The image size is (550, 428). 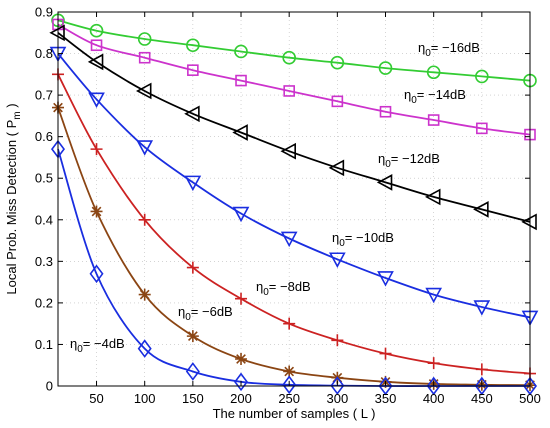 I want to click on x-tick-label: 50, so click(x=96, y=398).